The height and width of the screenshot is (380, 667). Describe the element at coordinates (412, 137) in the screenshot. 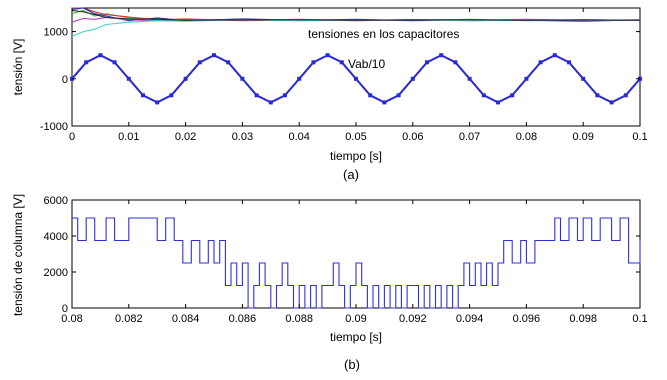

I see `x-tick-label: 0.06` at that location.